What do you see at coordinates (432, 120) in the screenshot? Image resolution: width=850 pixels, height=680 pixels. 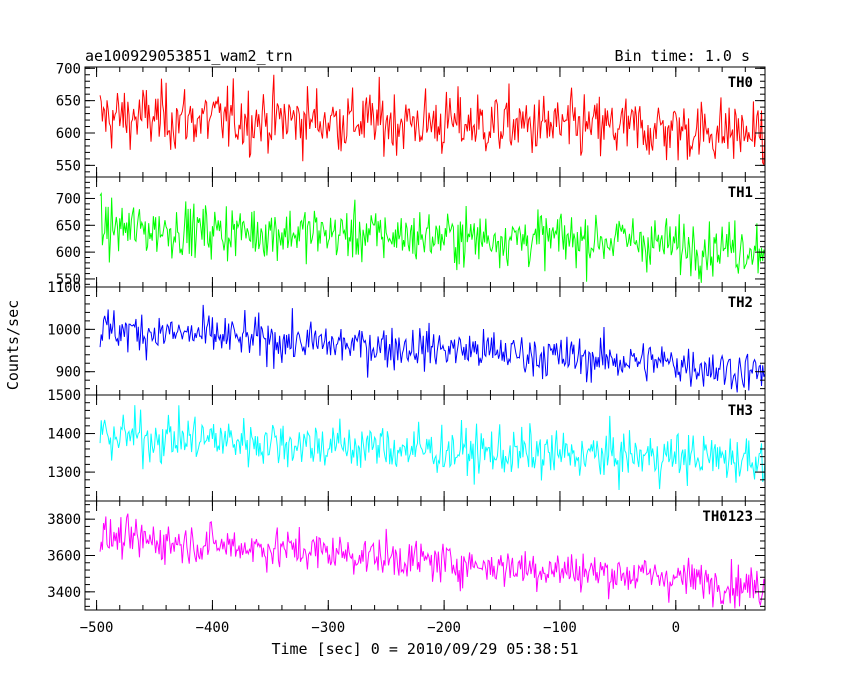 I see `series-line-th0` at bounding box center [432, 120].